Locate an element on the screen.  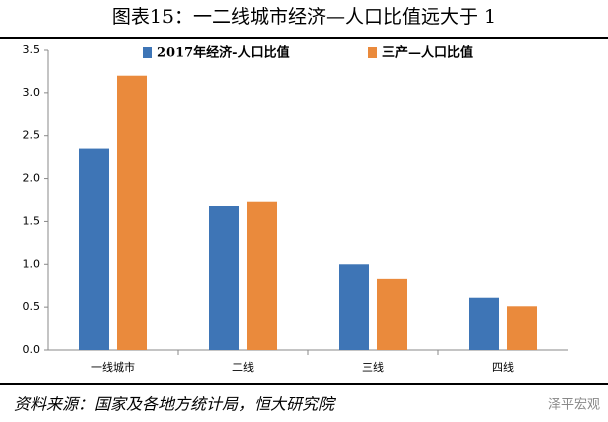
y-tick-label: 0.0 is located at coordinates (32, 349).